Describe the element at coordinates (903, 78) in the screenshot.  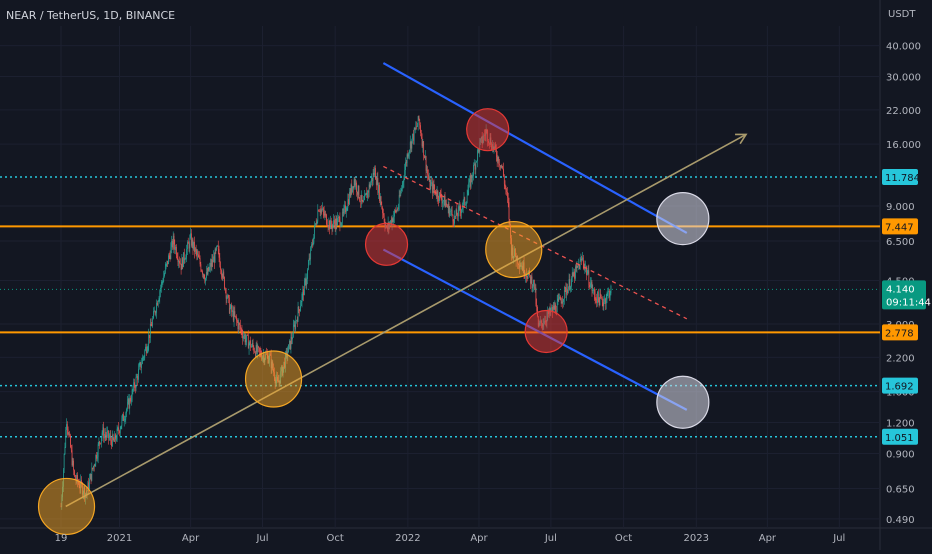
I see `y-tick-label: 30.000` at that location.